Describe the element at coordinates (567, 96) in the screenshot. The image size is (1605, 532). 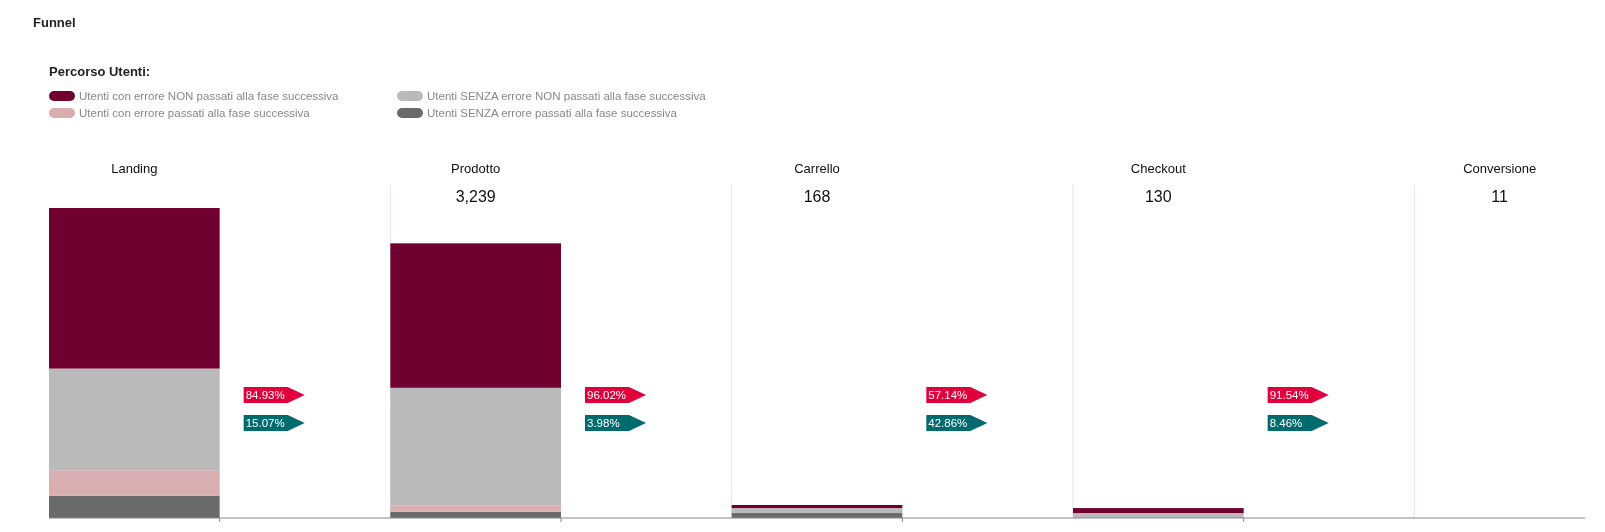
I see `legend-label: Utenti SENZA errore NON passati alla fase successiva` at that location.